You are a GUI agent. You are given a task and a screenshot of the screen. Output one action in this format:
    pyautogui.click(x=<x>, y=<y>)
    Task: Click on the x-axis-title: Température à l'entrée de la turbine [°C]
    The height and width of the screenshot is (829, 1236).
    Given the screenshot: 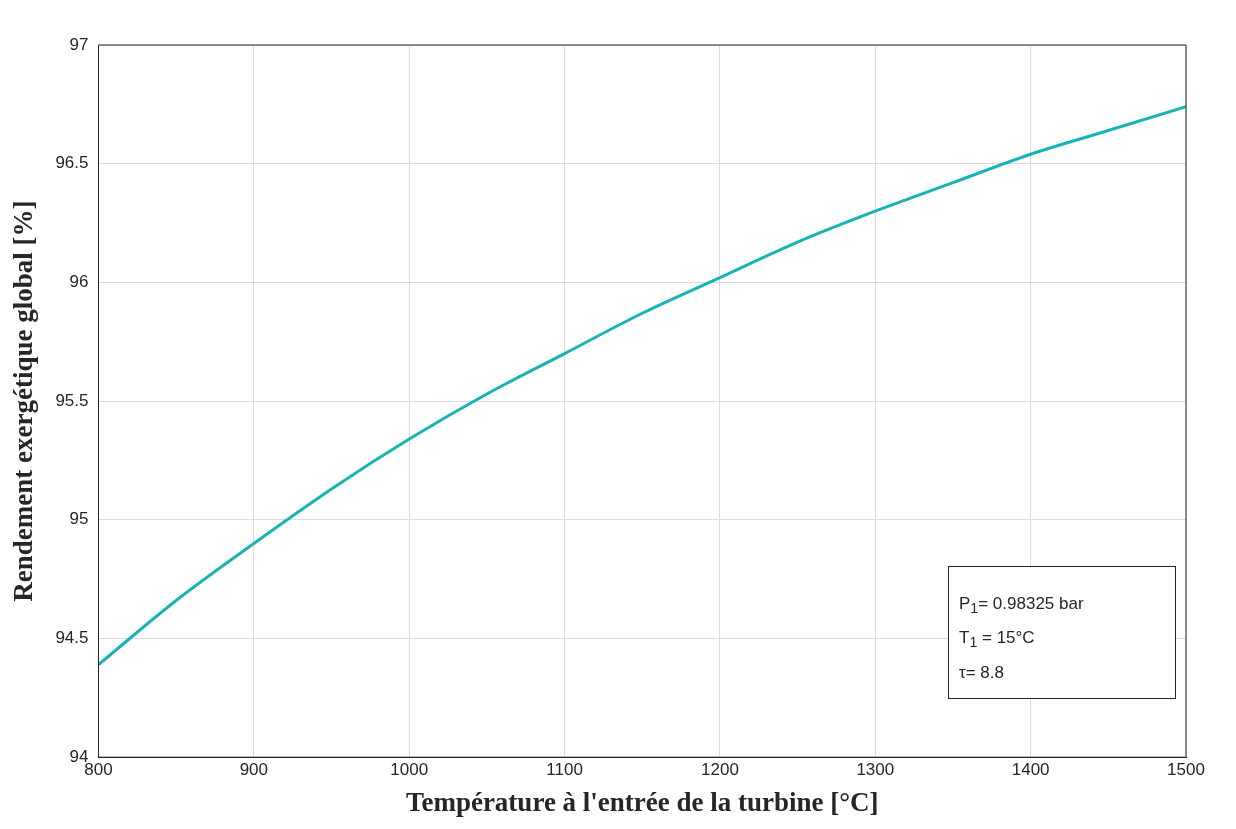 What is the action you would take?
    pyautogui.click(x=642, y=801)
    